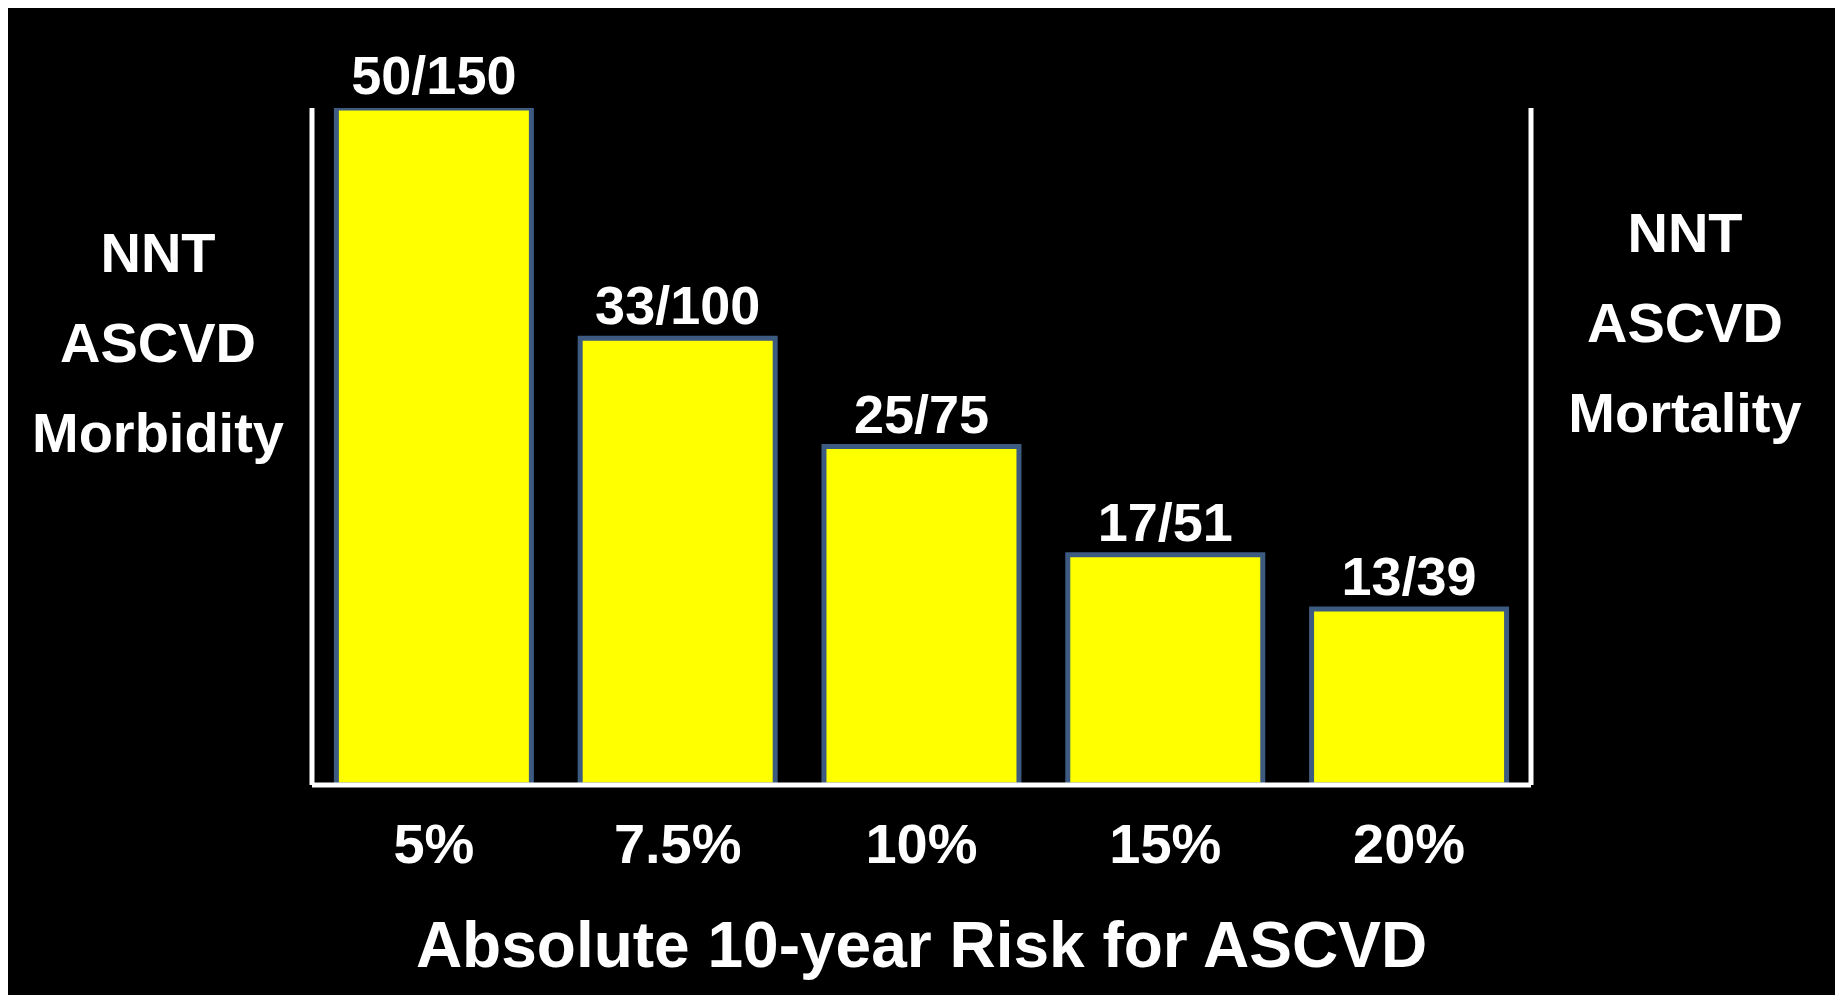 This screenshot has height=1003, width=1843. Describe the element at coordinates (921, 945) in the screenshot. I see `x-axis-title: Absolute 10-year Risk for ASCVD` at that location.